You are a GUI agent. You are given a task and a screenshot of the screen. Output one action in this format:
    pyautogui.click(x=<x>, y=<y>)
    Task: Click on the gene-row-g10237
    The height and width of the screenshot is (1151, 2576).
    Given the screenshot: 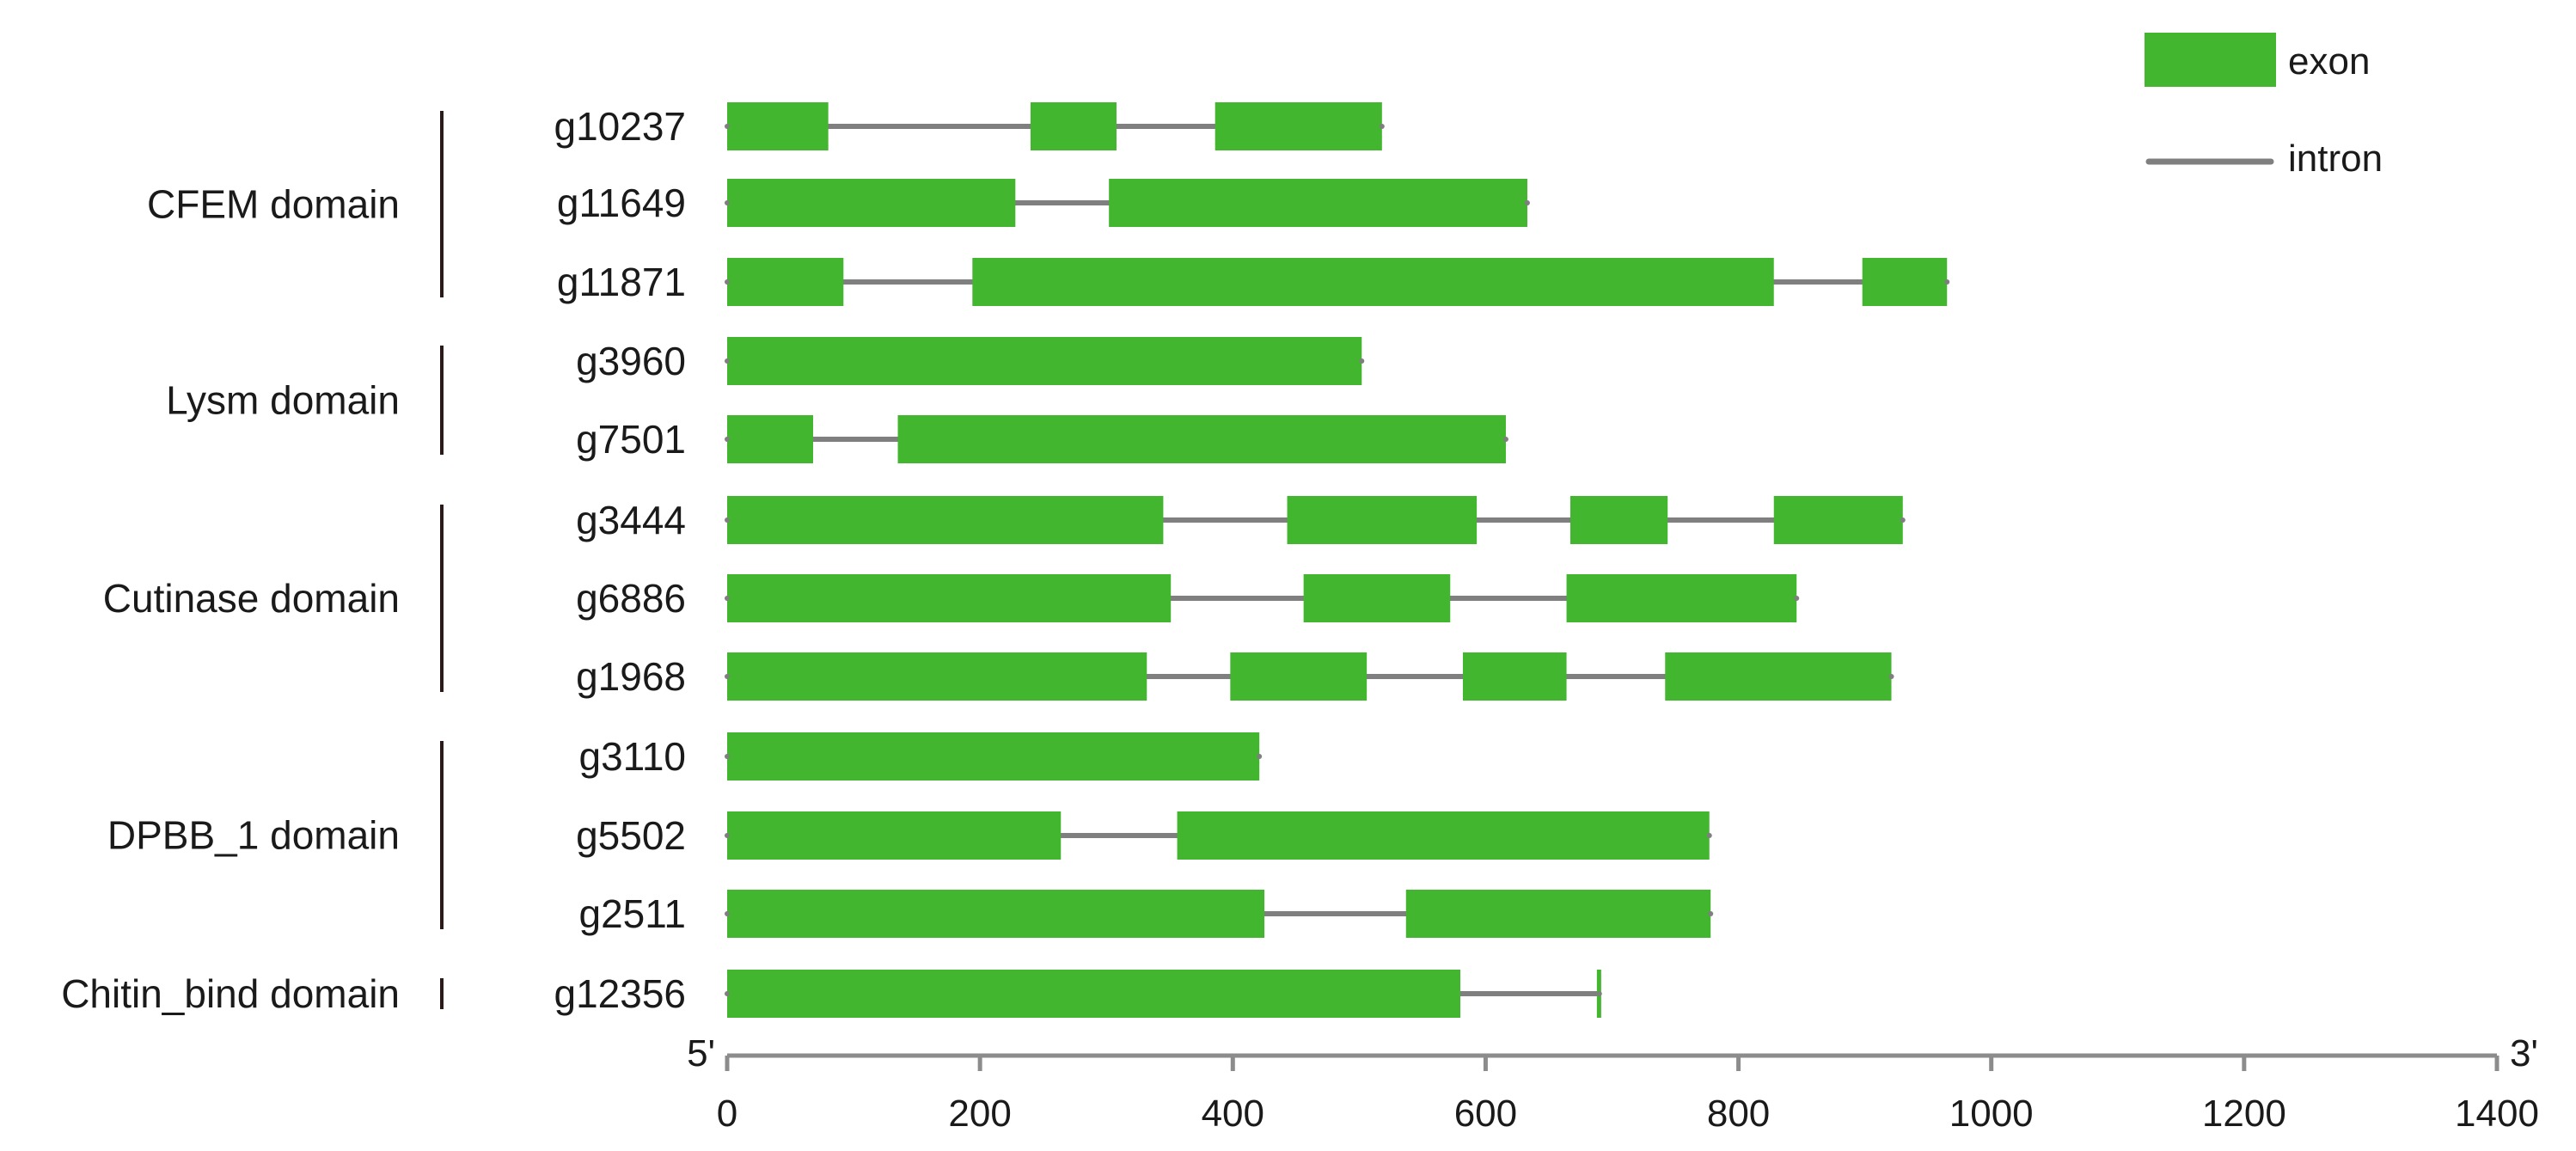 What is the action you would take?
    pyautogui.click(x=1055, y=126)
    